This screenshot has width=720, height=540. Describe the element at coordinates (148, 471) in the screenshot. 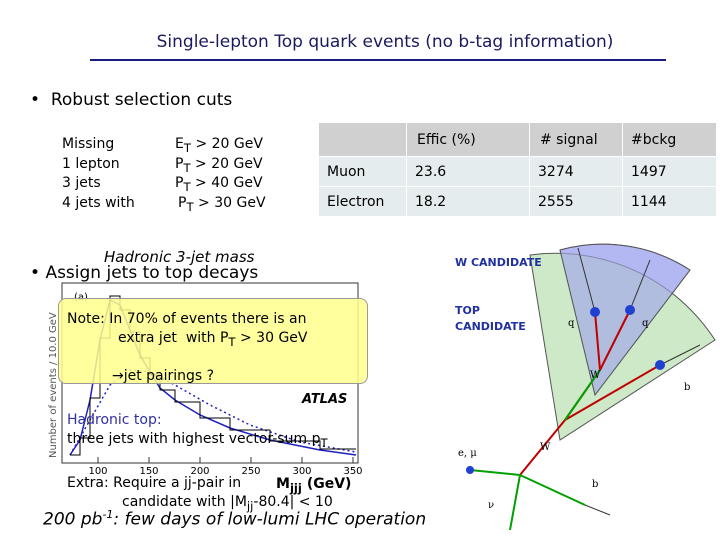

I see `x-tick-label: 150` at that location.